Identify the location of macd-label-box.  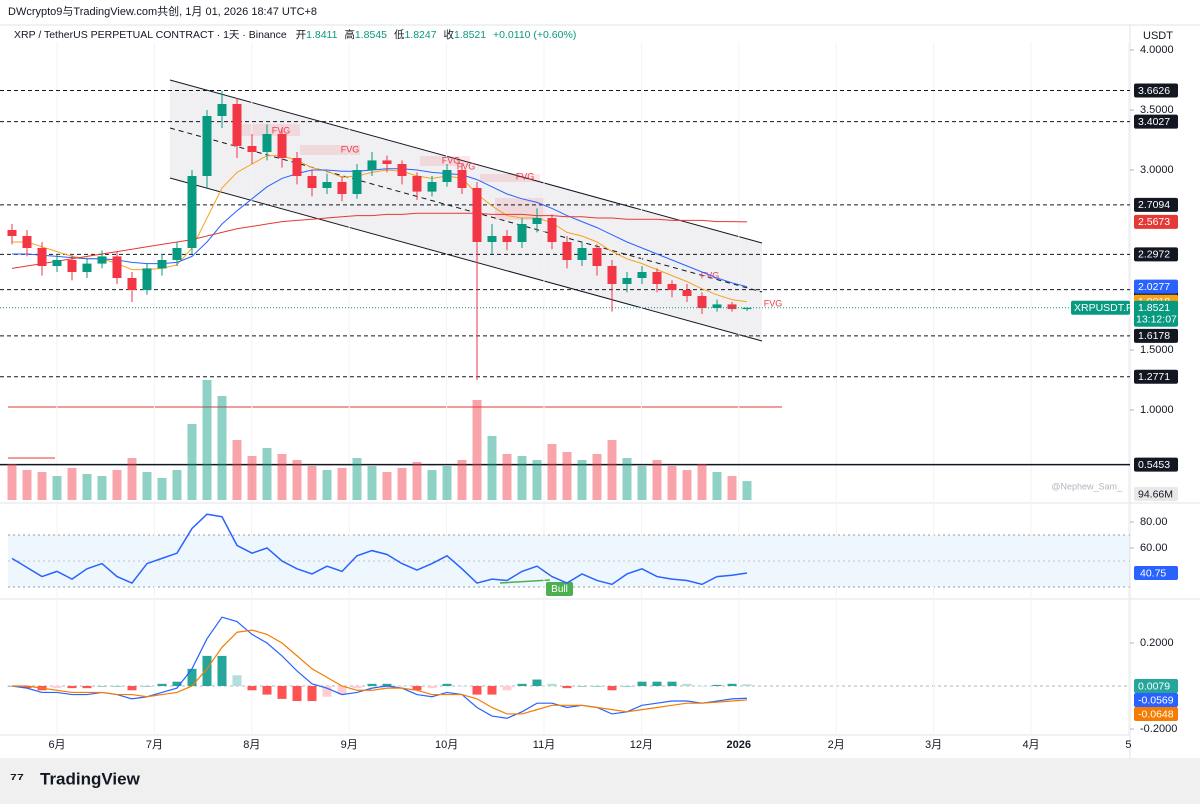
(1156, 700).